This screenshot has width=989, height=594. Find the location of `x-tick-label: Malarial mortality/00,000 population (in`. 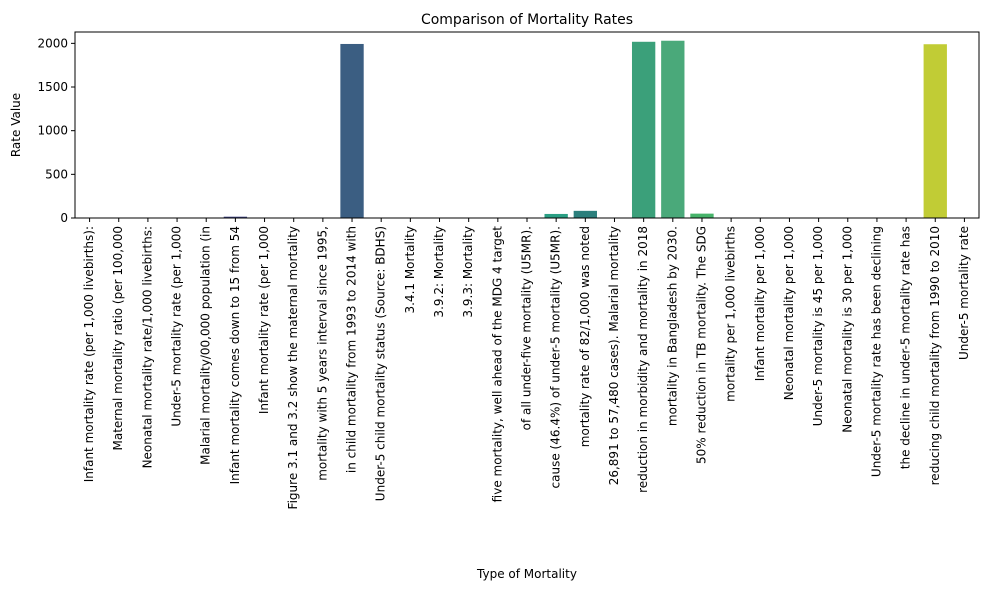

x-tick-label: Malarial mortality/00,000 population (in is located at coordinates (206, 345).